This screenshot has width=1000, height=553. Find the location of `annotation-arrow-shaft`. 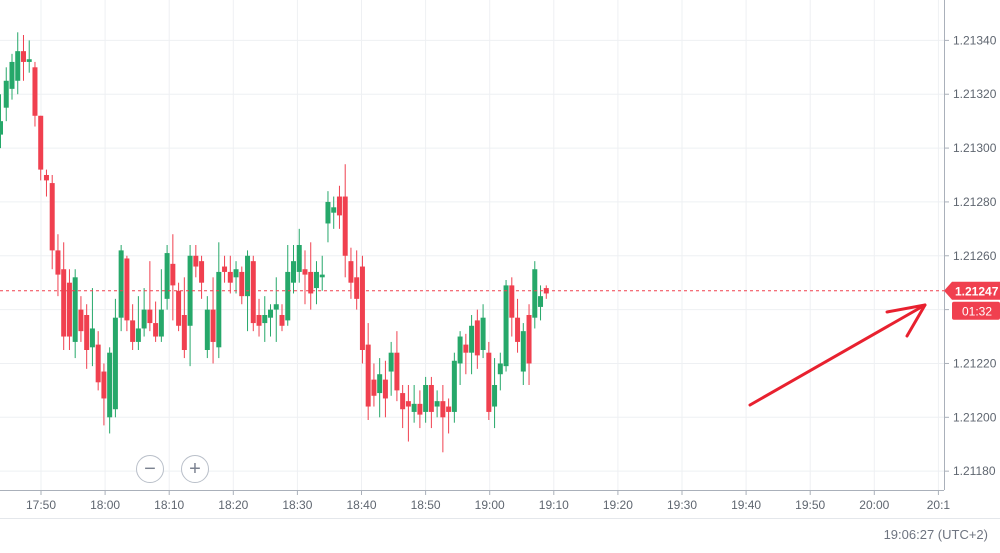

annotation-arrow-shaft is located at coordinates (837, 355).